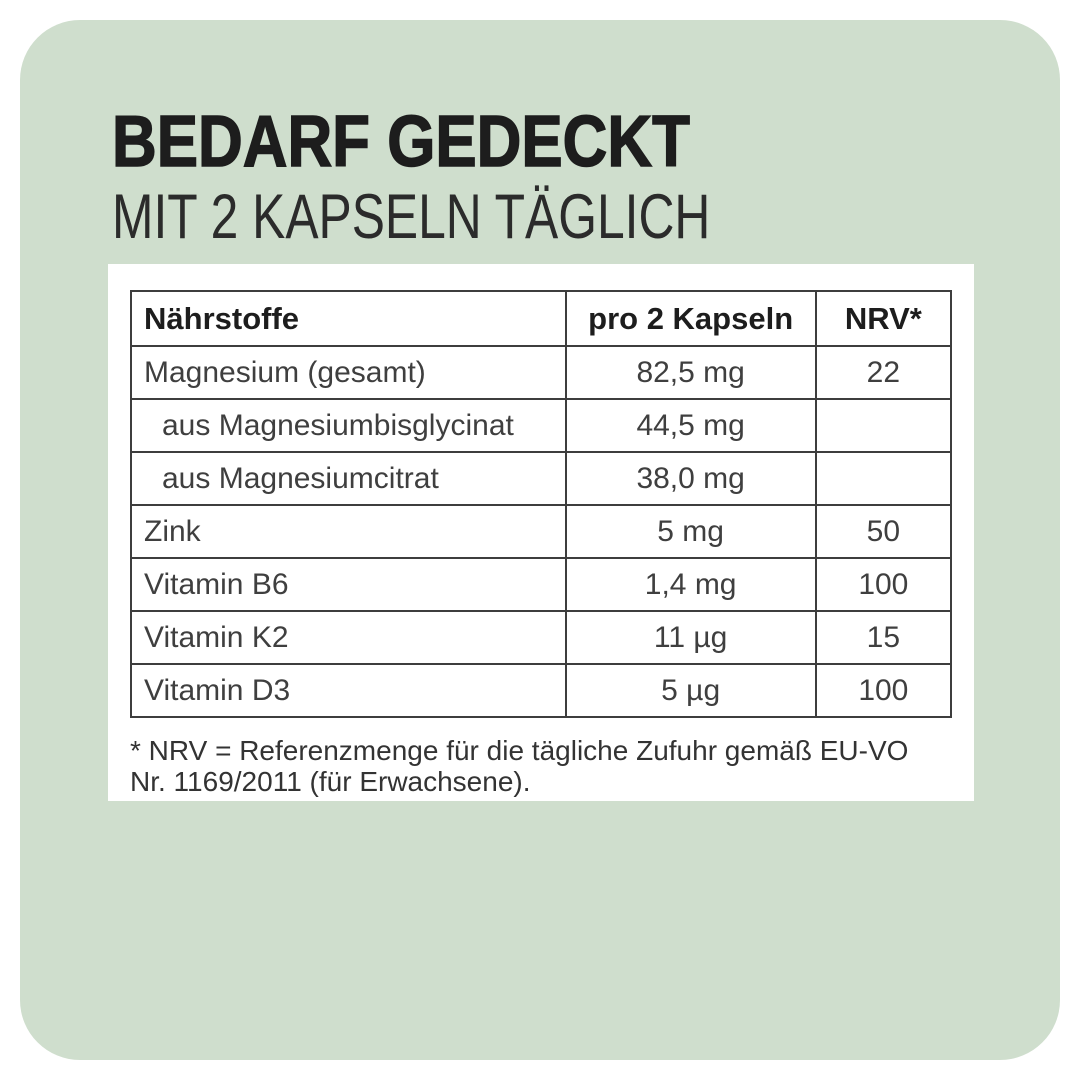 This screenshot has height=1080, width=1080. What do you see at coordinates (690, 637) in the screenshot?
I see `amount-cell: 11 µg` at bounding box center [690, 637].